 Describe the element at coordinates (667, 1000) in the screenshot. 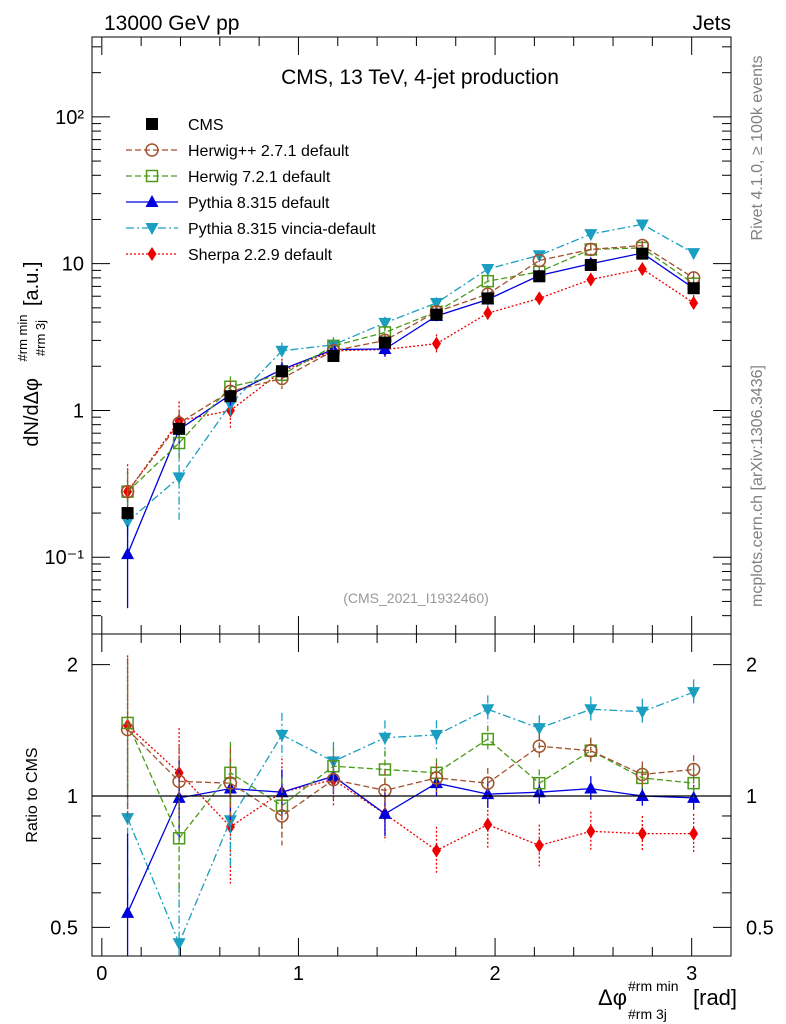

I see `x-axis-label: Δφ #rm min #rm 3j [rad]` at that location.